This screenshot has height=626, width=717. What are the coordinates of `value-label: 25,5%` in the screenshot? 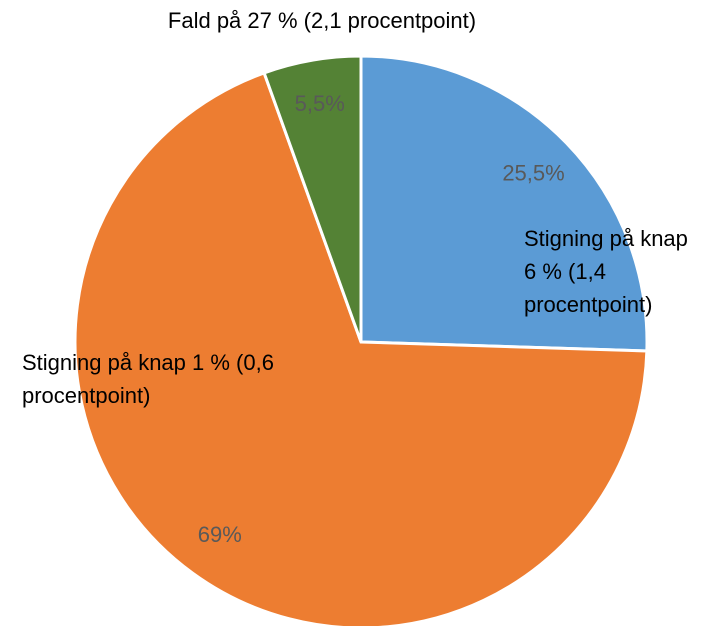 It's located at (533, 173).